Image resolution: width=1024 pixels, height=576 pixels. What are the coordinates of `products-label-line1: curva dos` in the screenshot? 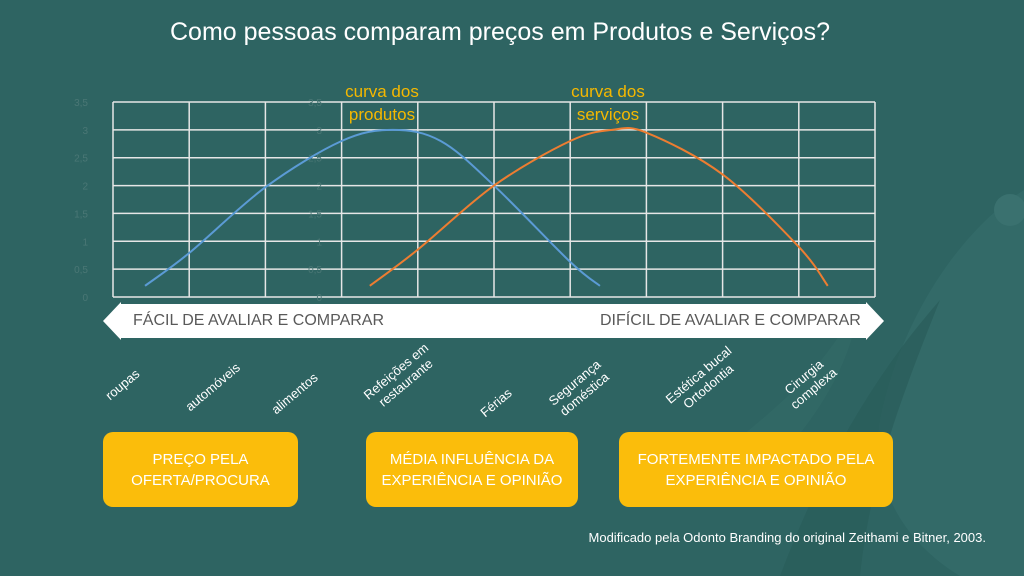 It's located at (382, 91).